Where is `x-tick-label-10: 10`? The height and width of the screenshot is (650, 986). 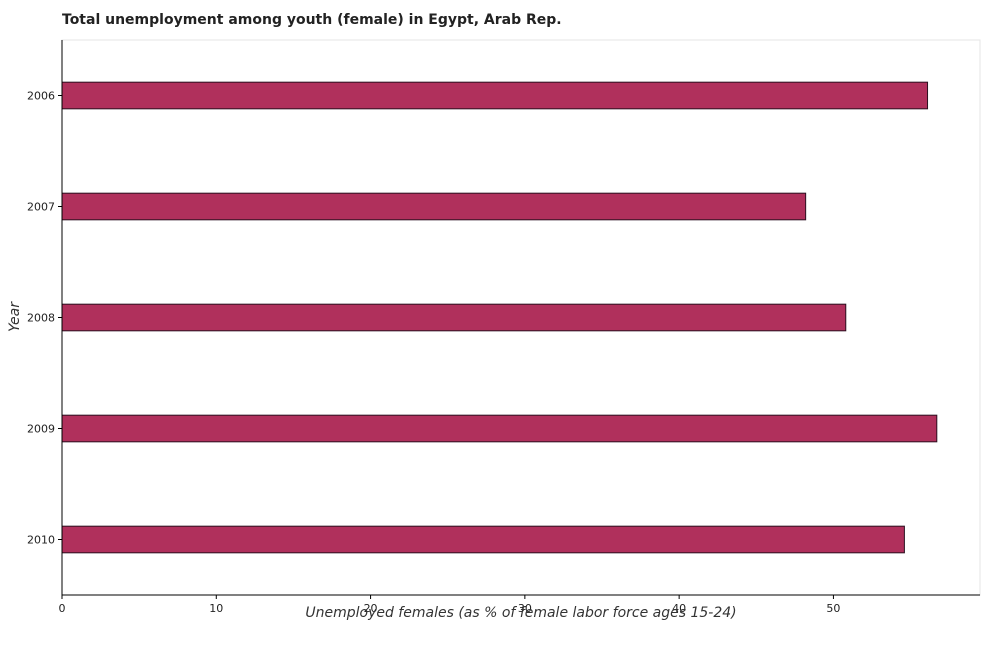
x-tick-label-10: 10 is located at coordinates (216, 608).